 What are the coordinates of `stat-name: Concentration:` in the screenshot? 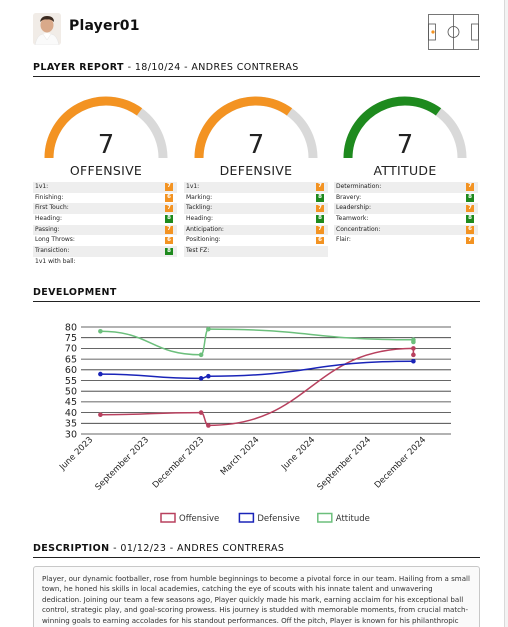 It's located at (358, 229).